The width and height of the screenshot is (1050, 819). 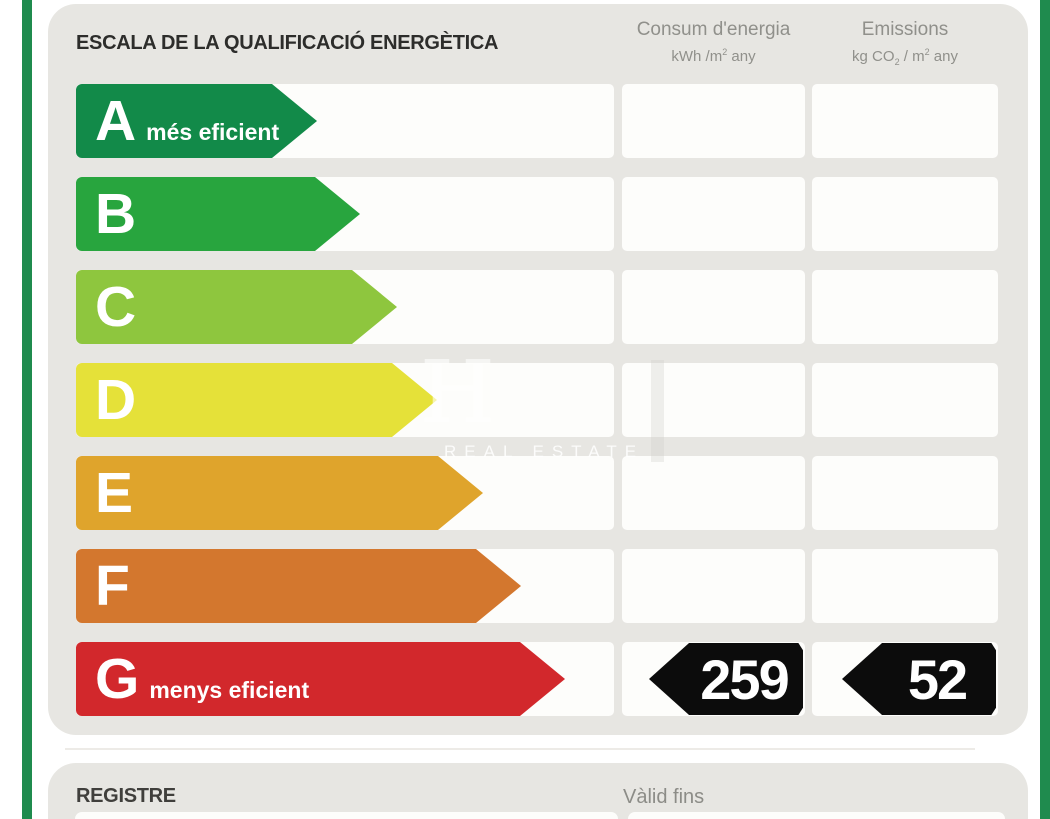 I want to click on rating-note: menys eficient, so click(x=229, y=690).